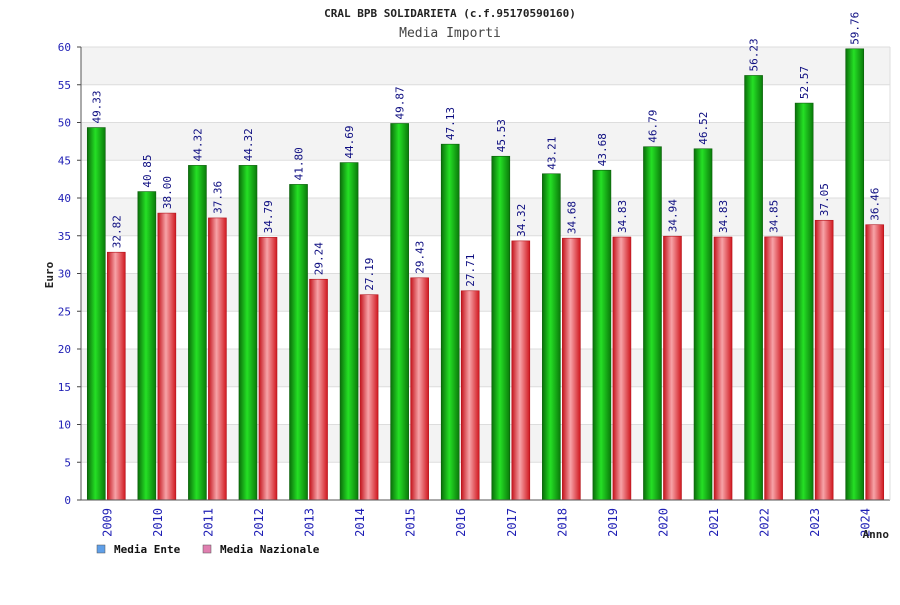 The width and height of the screenshot is (900, 605). Describe the element at coordinates (450, 13) in the screenshot. I see `chart-title: CRAL BPB SOLIDARIETA (c.f.95170590160)` at that location.